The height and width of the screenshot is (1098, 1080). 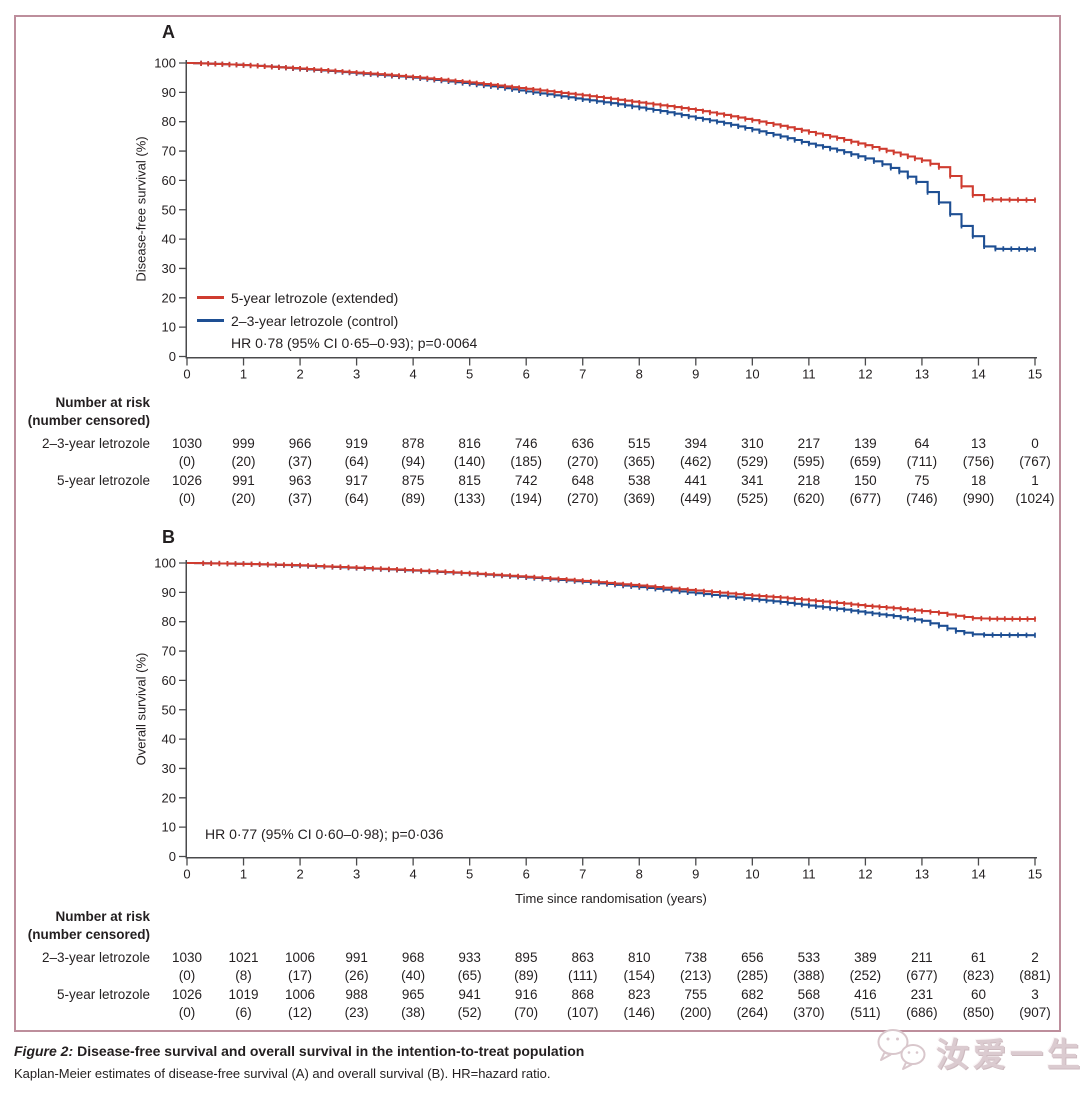 I want to click on risk-header-line2: (number censored), so click(x=88, y=420).